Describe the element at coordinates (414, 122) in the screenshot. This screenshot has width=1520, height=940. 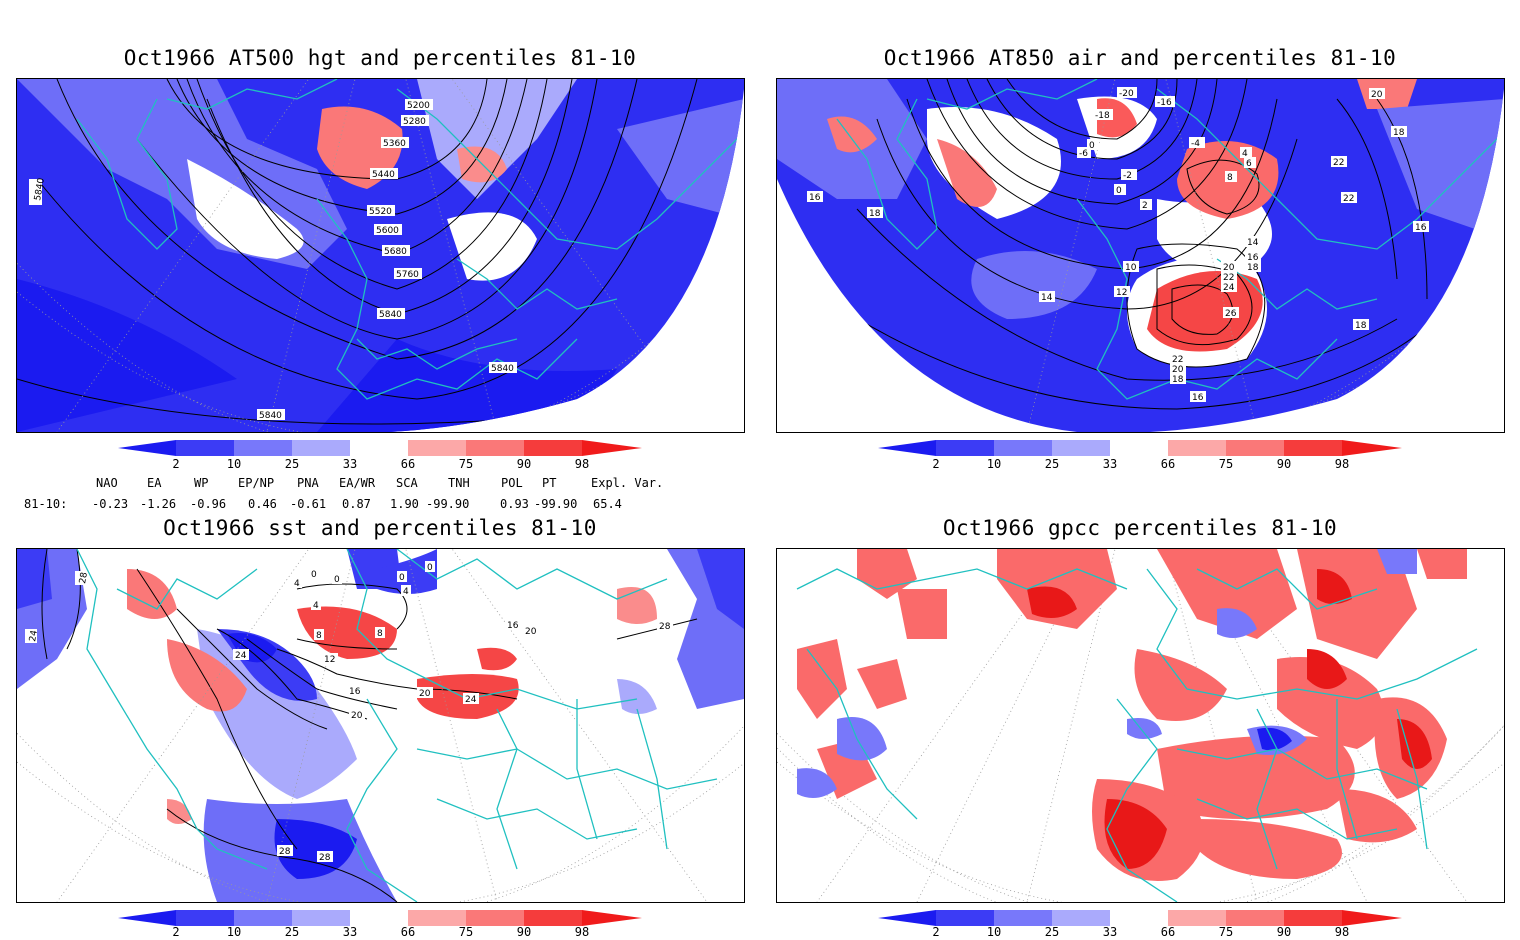
I see `contour-label: 5280` at that location.